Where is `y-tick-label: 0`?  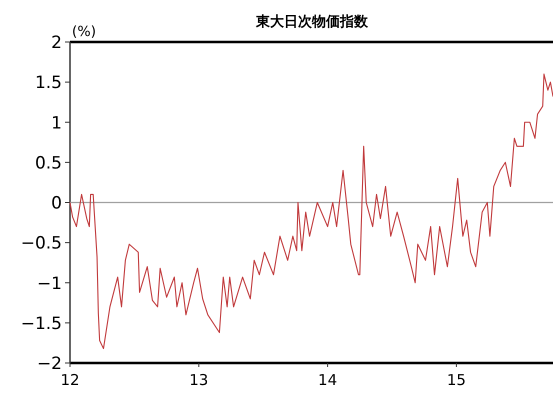 y-tick-label: 0 is located at coordinates (56, 204).